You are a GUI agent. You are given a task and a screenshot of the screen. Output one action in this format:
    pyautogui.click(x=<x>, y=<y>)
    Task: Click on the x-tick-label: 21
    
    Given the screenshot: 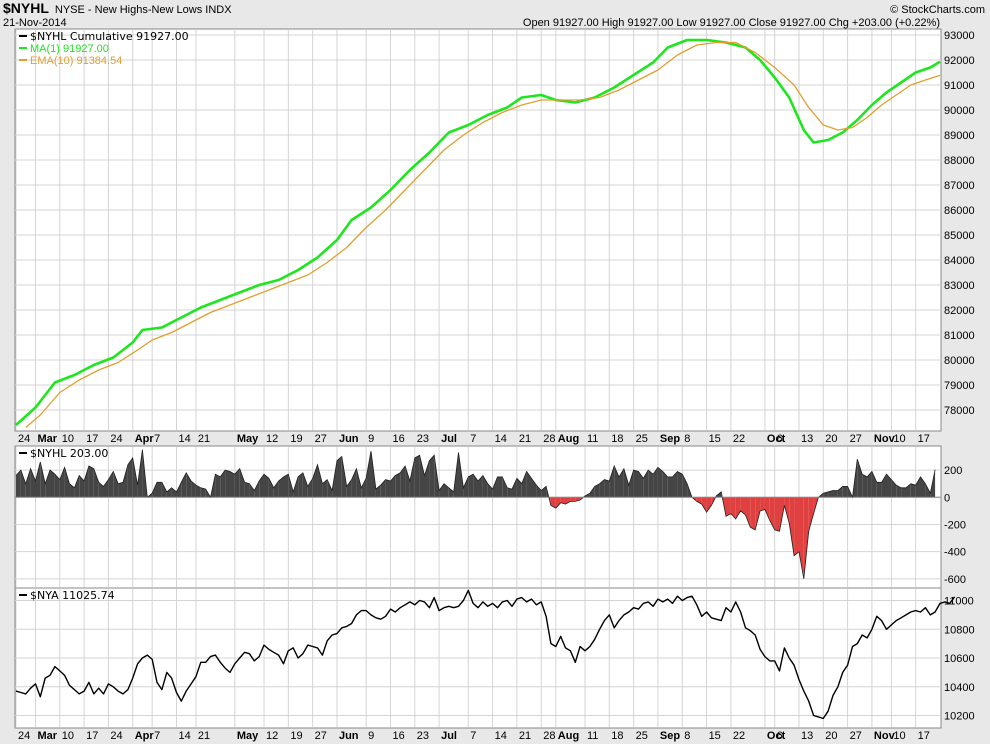 What is the action you would take?
    pyautogui.click(x=204, y=736)
    